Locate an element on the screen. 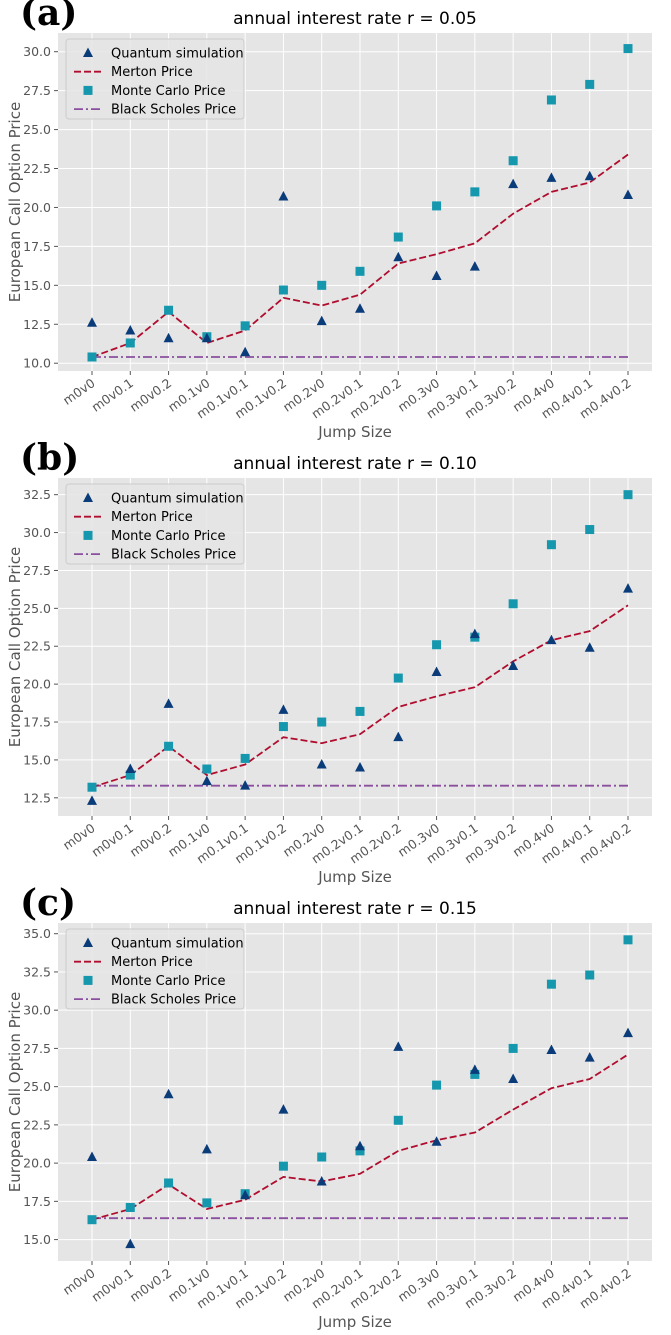 Image resolution: width=671 pixels, height=1335 pixels. legend-label: Black Scholes Price is located at coordinates (173, 555).